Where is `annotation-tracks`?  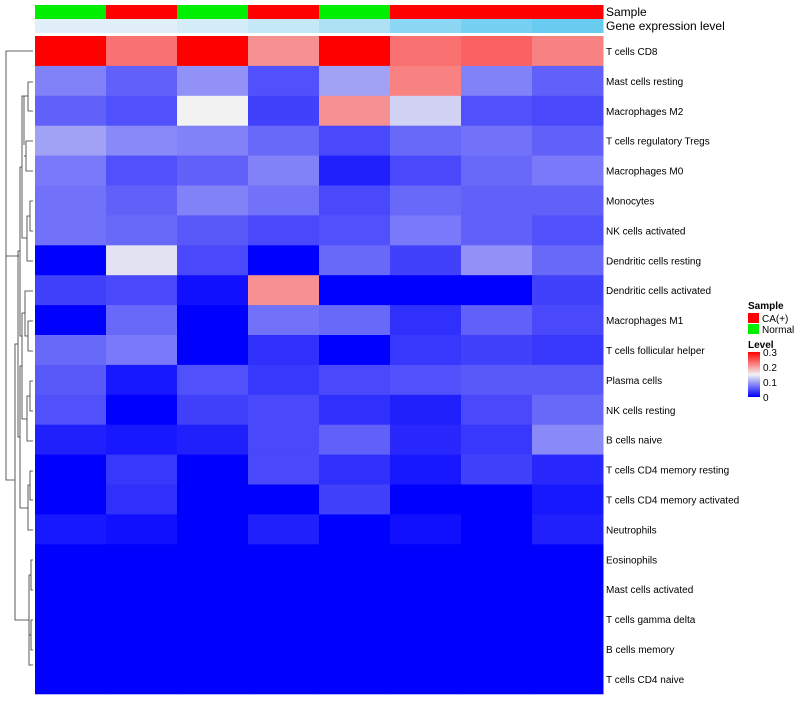
annotation-tracks is located at coordinates (319, 19).